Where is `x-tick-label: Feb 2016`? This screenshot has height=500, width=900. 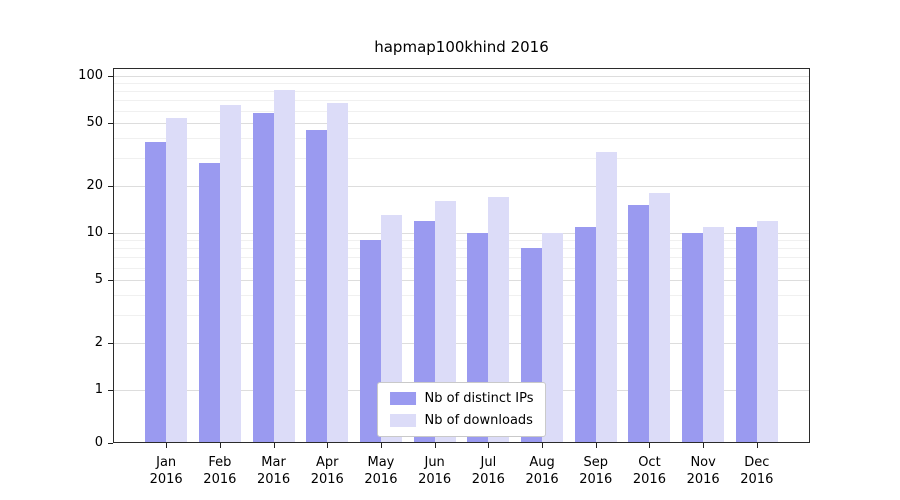
x-tick-label: Feb 2016 is located at coordinates (220, 471).